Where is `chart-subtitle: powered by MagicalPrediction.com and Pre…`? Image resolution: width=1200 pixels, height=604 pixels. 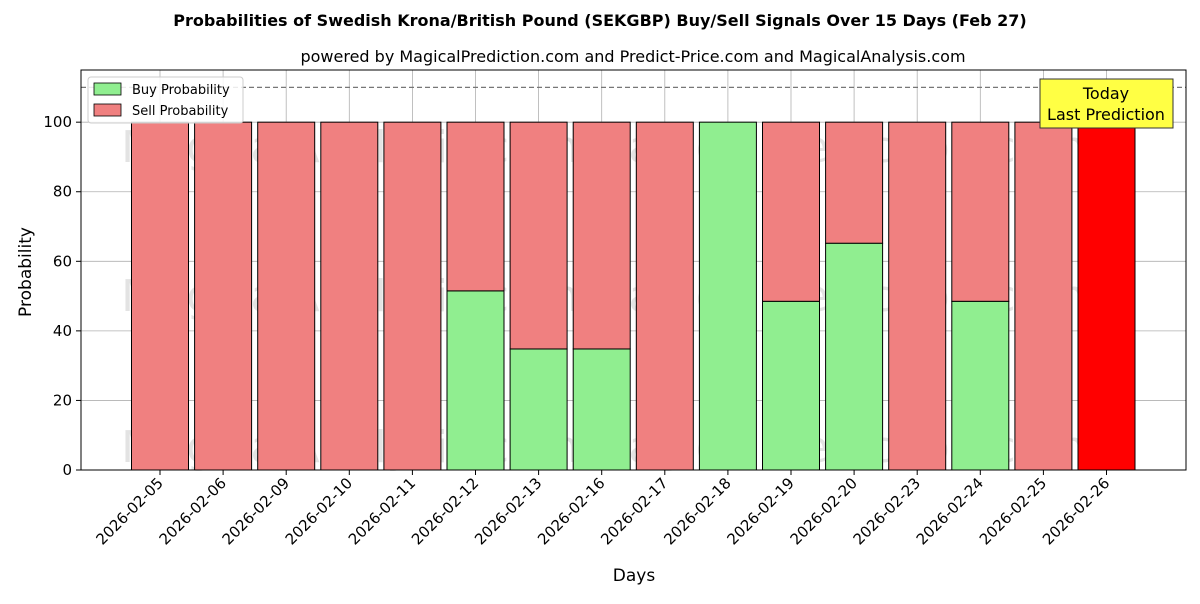
chart-subtitle: powered by MagicalPrediction.com and Pre… is located at coordinates (632, 56).